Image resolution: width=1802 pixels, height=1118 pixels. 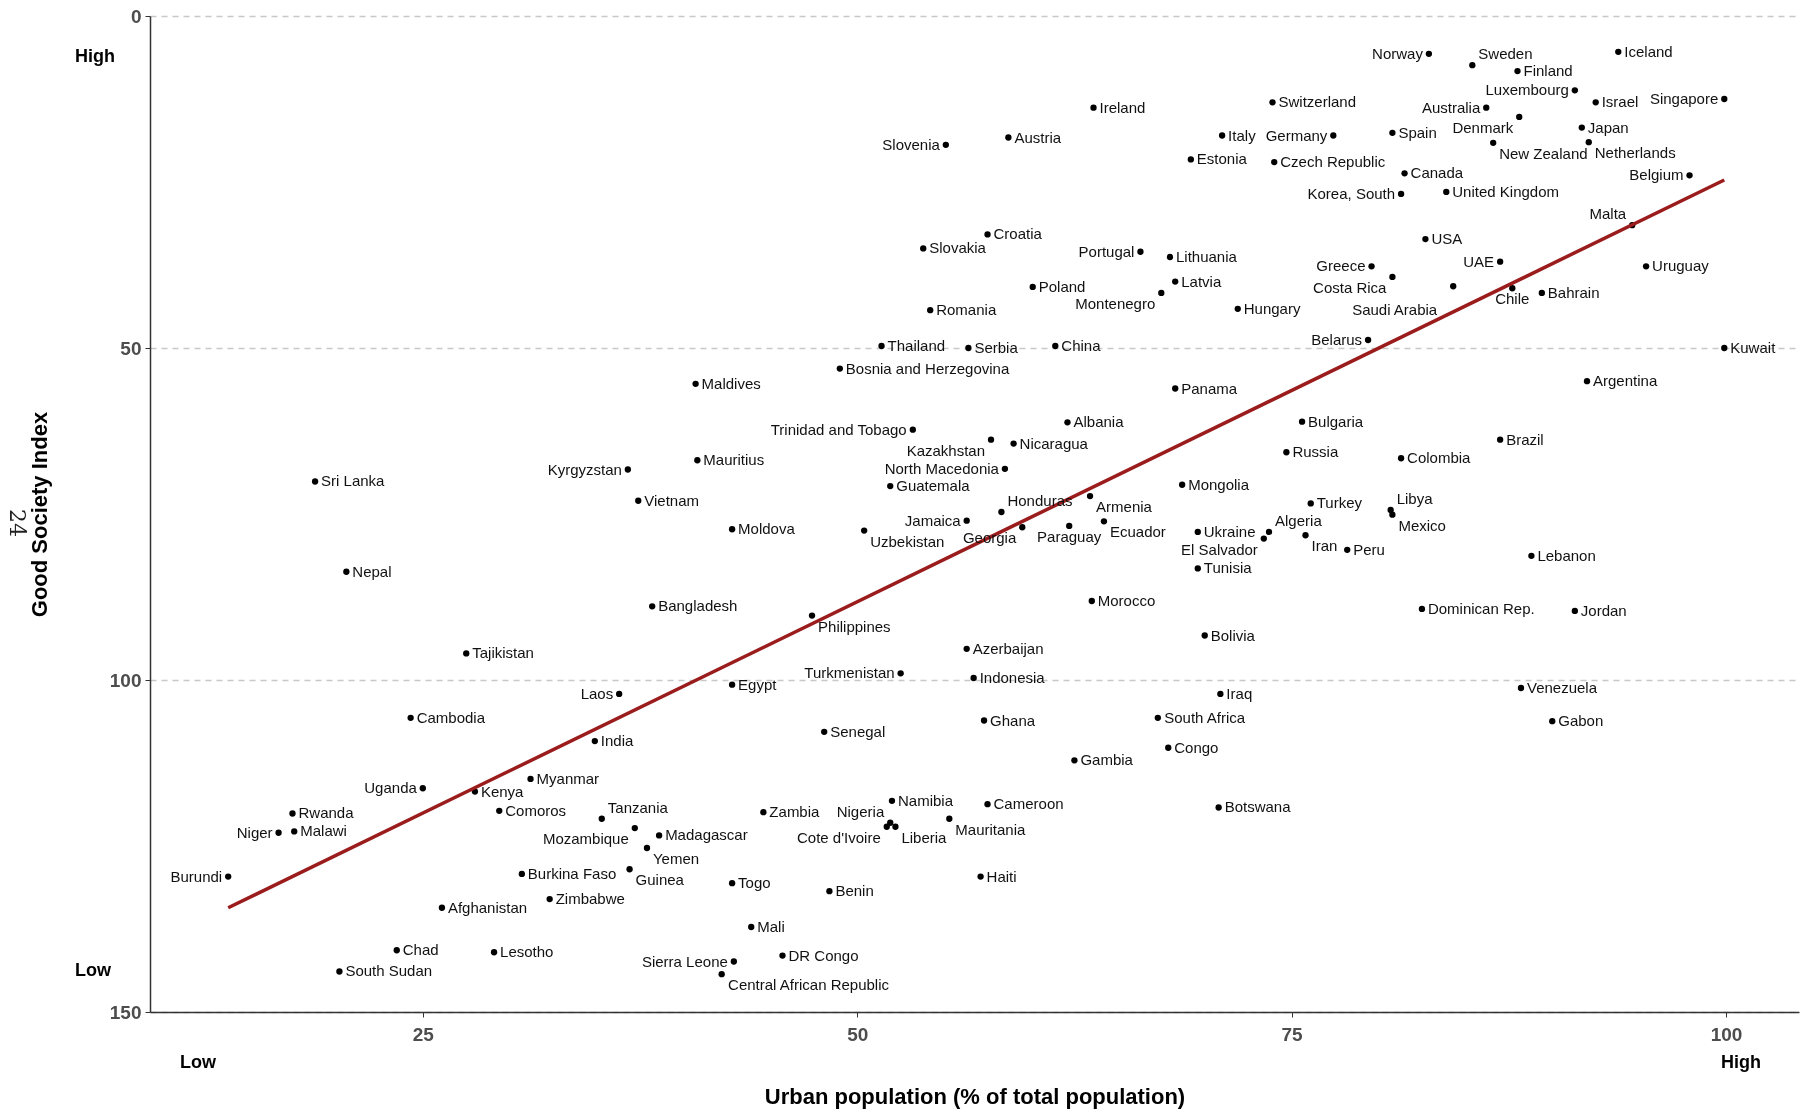 What do you see at coordinates (1219, 549) in the screenshot?
I see `series-label: El Salvador` at bounding box center [1219, 549].